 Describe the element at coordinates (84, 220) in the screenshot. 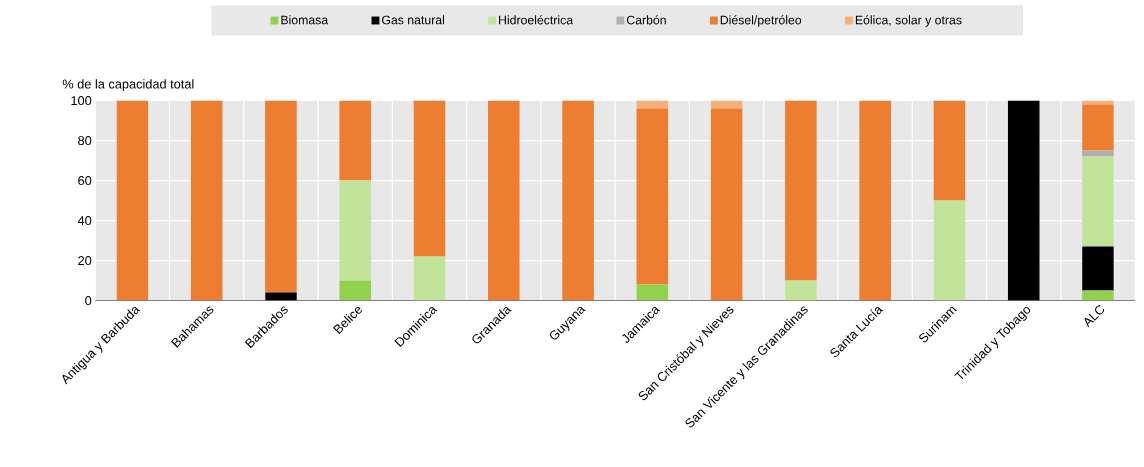

I see `y-tick-label: 40` at that location.